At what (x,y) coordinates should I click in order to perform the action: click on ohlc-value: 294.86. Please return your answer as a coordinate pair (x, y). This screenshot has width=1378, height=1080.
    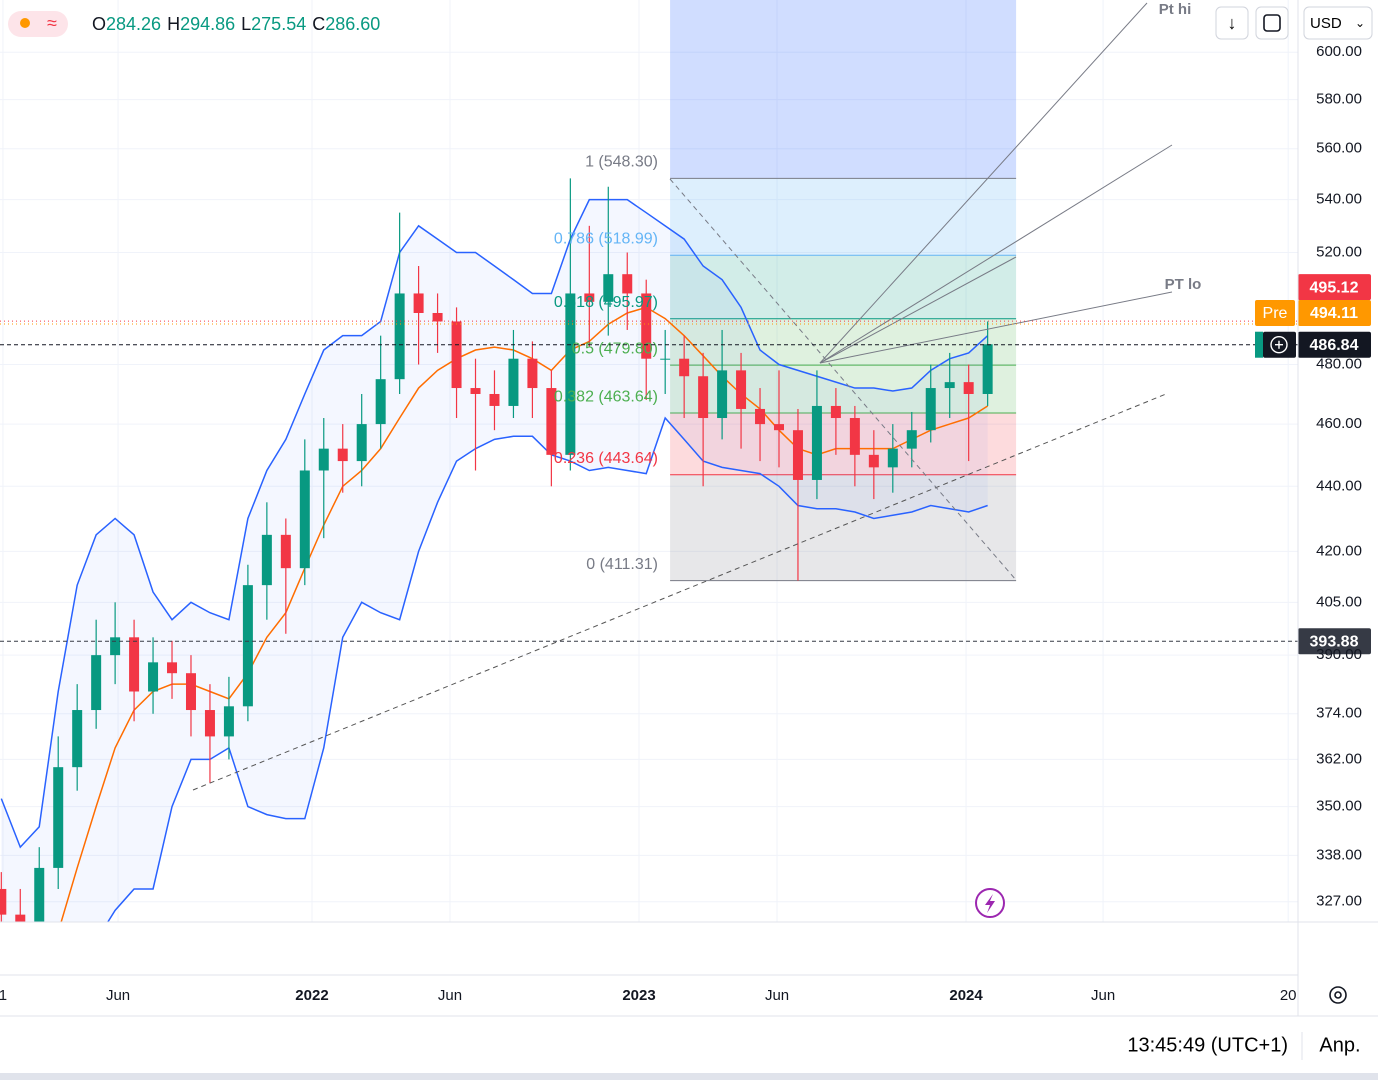
    Looking at the image, I should click on (207, 24).